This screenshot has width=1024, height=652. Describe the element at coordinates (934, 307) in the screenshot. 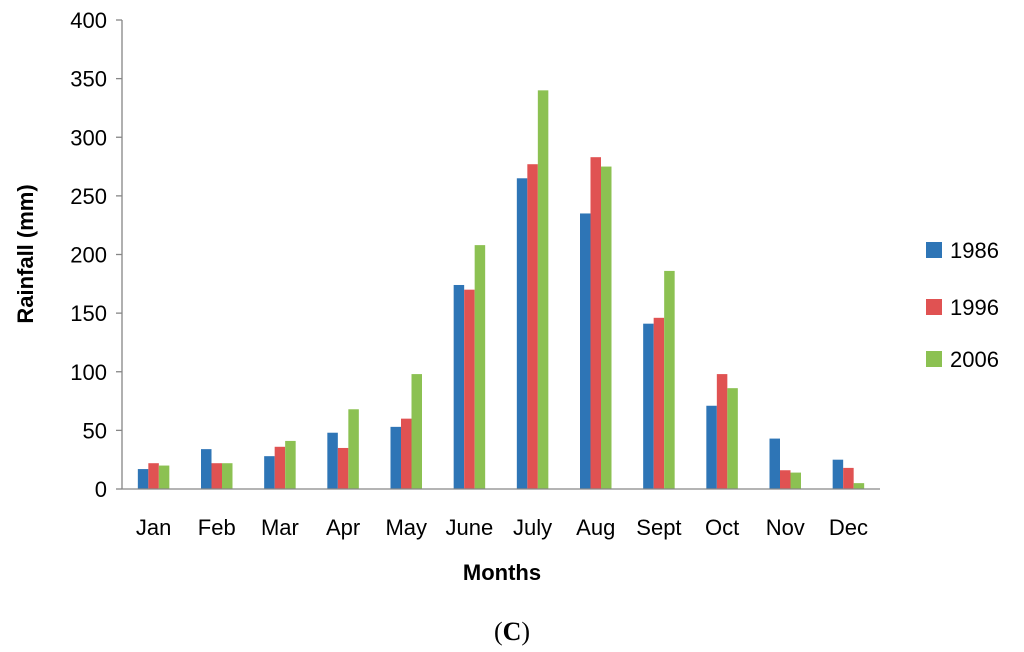

I see `legend-swatch-1996` at that location.